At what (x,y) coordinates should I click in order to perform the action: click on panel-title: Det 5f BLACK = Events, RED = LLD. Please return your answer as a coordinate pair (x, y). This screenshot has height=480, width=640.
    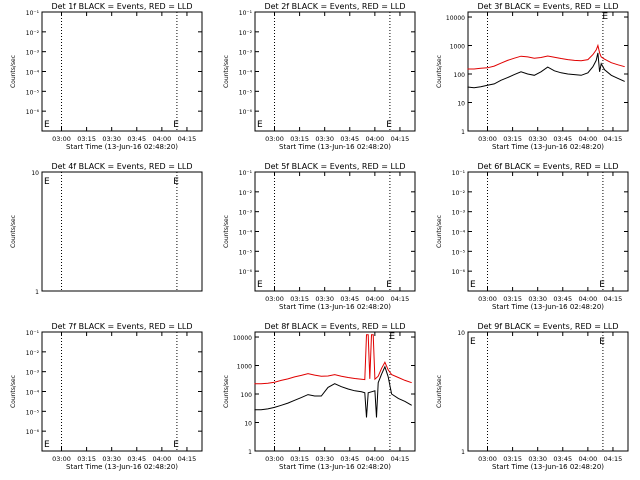
    Looking at the image, I should click on (334, 166).